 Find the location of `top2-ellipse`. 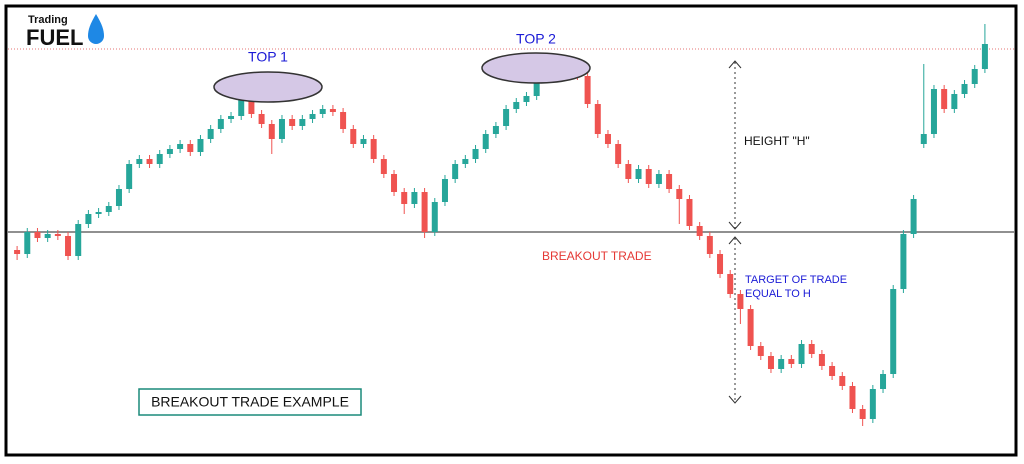

top2-ellipse is located at coordinates (536, 68).